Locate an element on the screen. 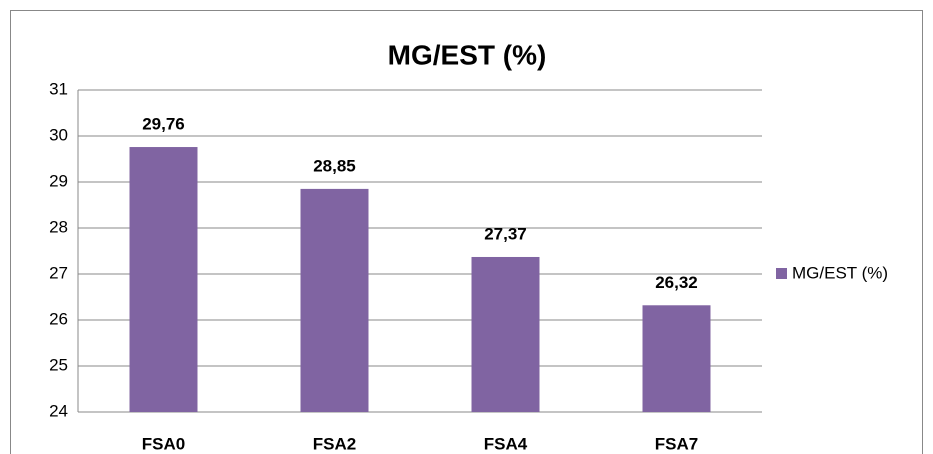 This screenshot has width=933, height=454. y-tick-label: 25 is located at coordinates (58, 364).